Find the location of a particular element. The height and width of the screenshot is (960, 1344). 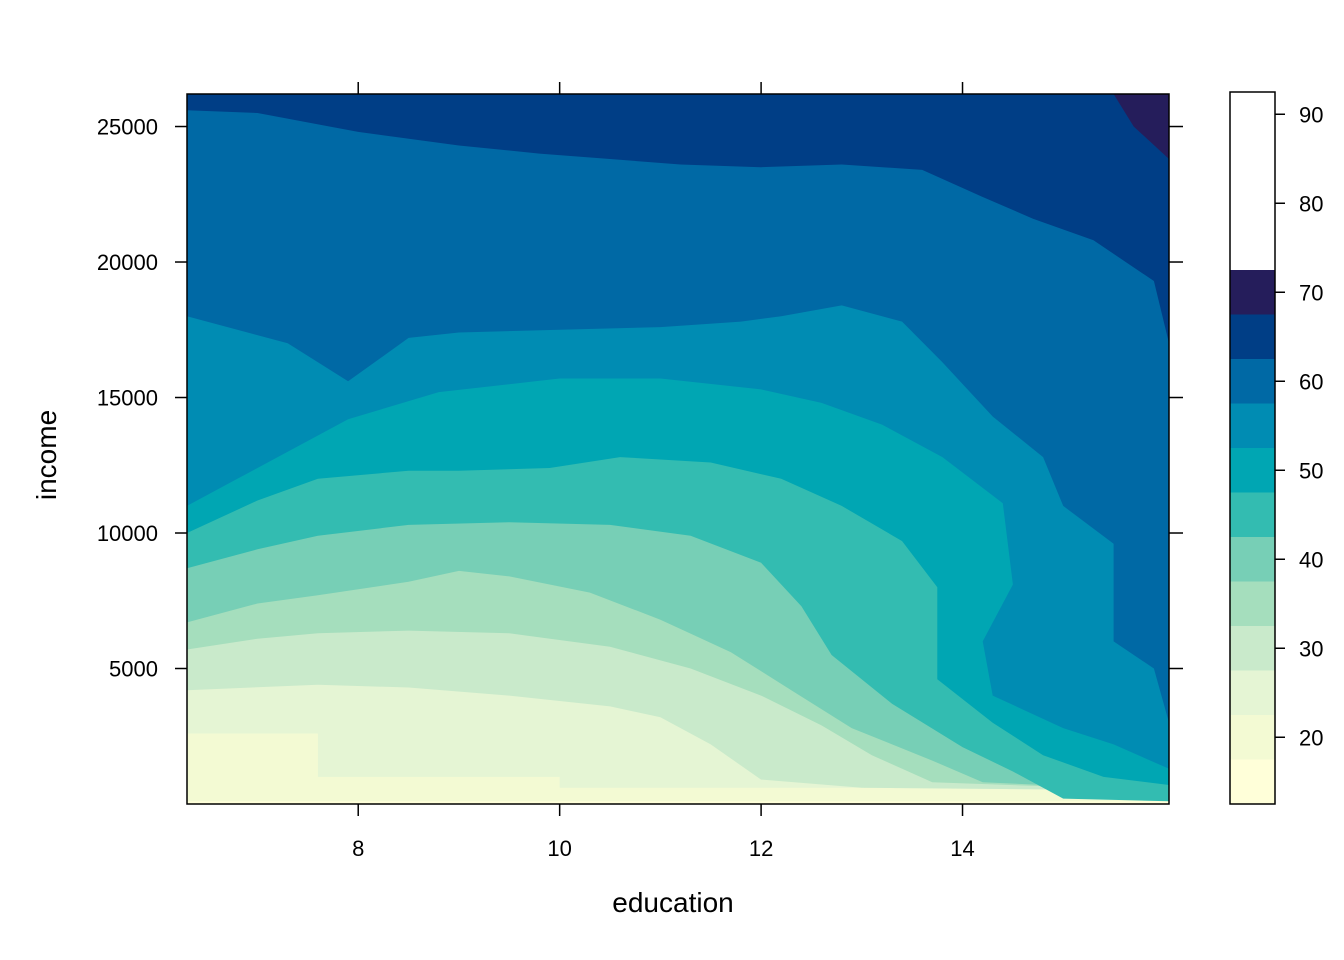

x-tick-label: 10 is located at coordinates (559, 848).